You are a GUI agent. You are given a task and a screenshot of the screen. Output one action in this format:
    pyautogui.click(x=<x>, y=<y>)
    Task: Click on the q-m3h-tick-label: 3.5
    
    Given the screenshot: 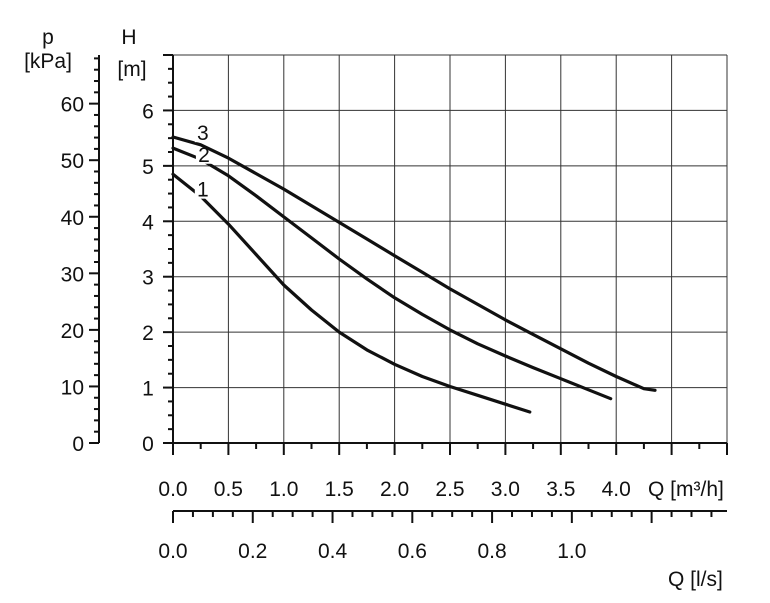 What is the action you would take?
    pyautogui.click(x=560, y=489)
    